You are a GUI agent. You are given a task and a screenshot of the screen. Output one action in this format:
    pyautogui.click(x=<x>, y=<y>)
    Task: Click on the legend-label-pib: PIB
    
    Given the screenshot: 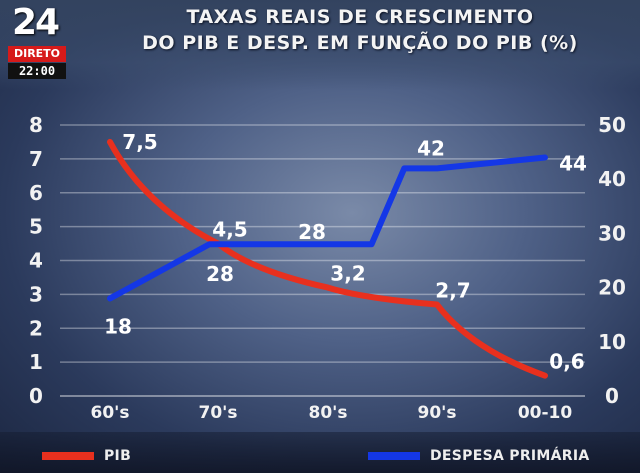 What is the action you would take?
    pyautogui.click(x=118, y=456)
    